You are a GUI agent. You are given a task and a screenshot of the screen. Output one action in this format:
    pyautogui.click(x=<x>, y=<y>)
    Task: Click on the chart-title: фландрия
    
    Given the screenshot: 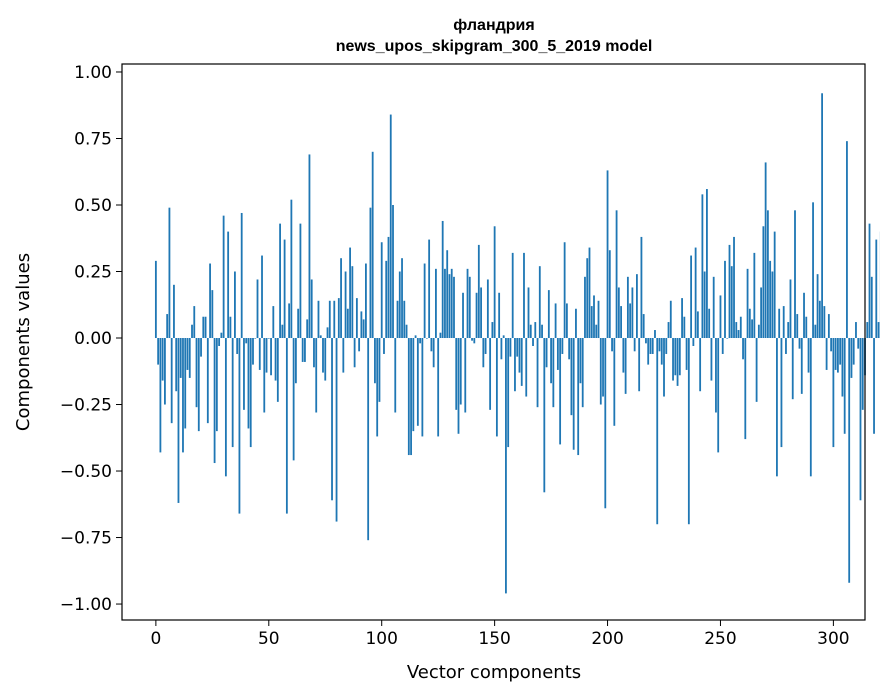 What is the action you would take?
    pyautogui.click(x=493, y=25)
    